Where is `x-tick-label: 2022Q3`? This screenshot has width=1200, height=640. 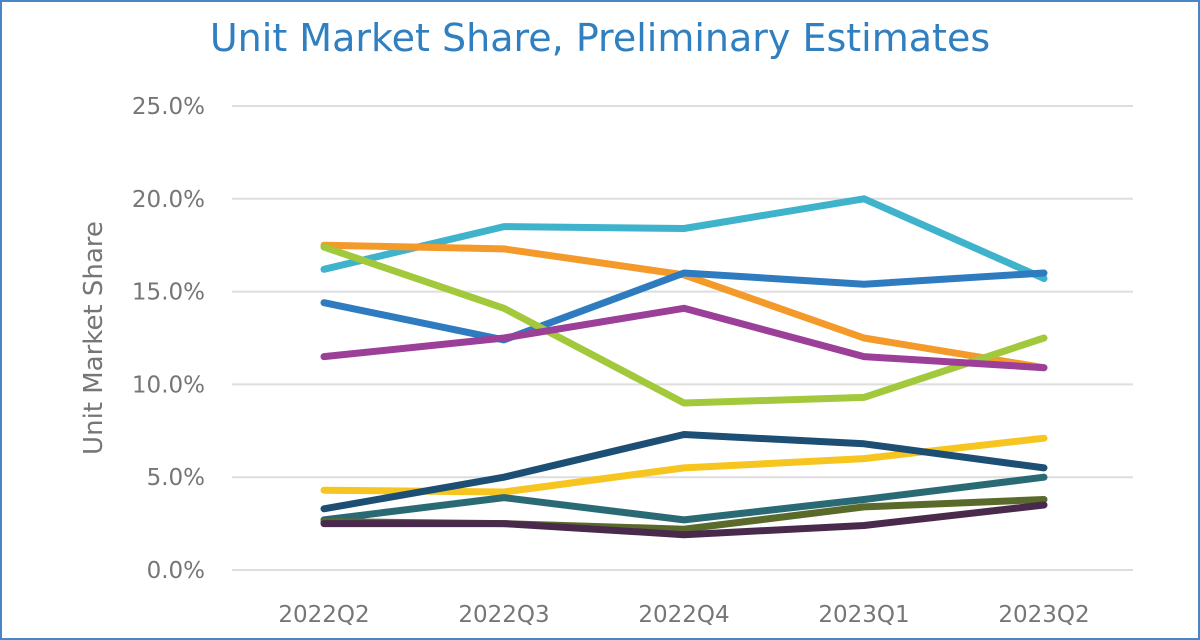
x-tick-label: 2022Q3 is located at coordinates (503, 615).